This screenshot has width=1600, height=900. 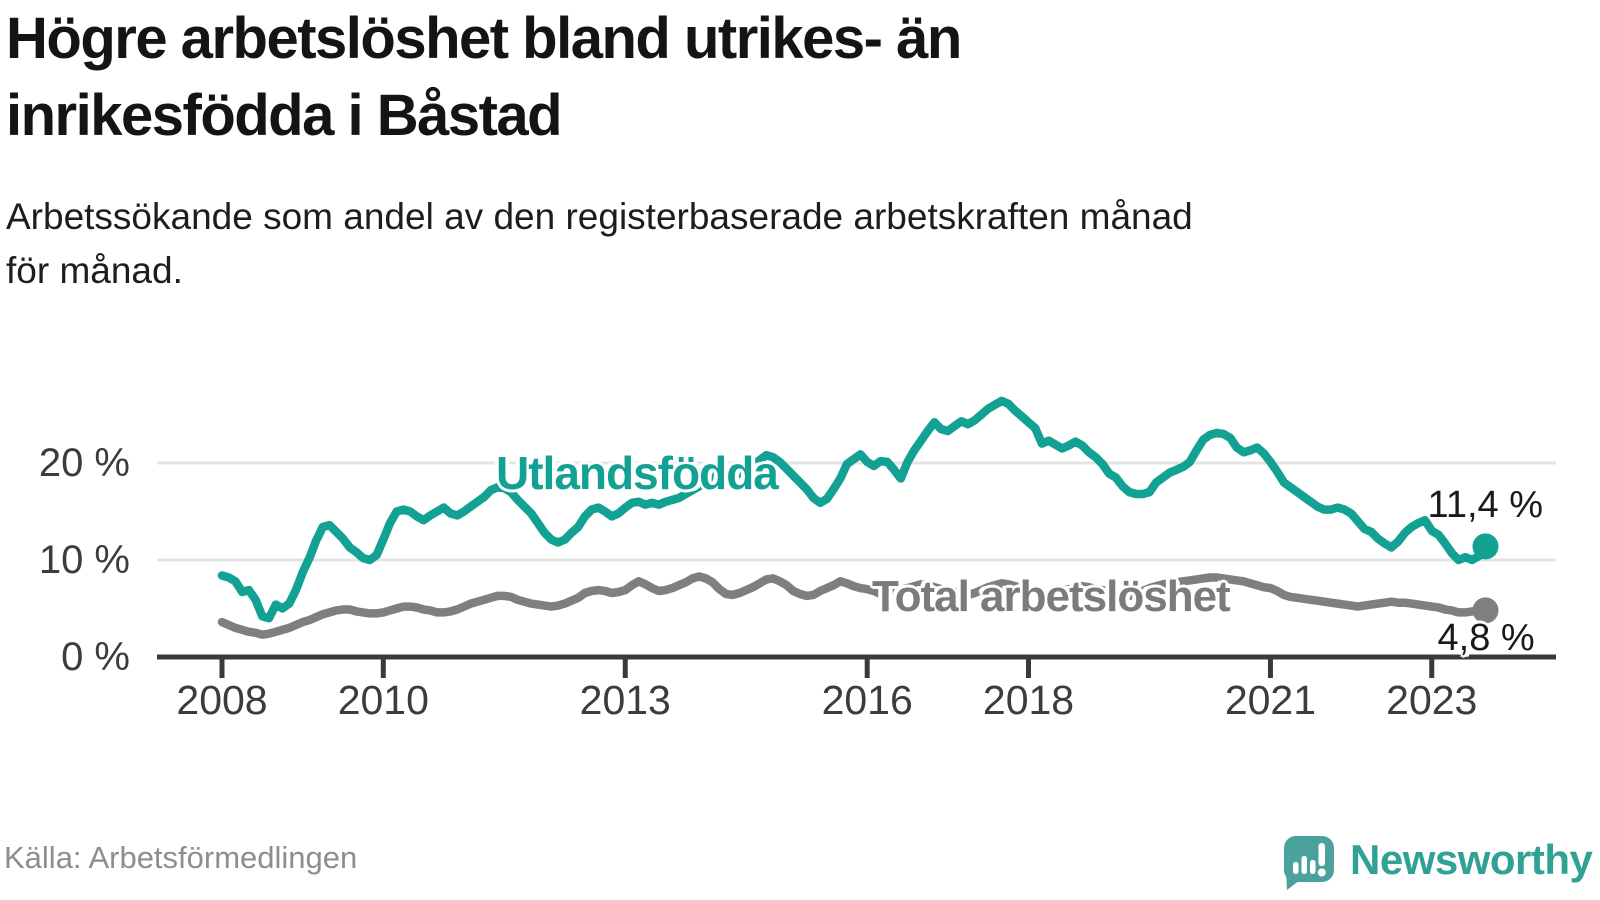 I want to click on x-axis, so click(x=856, y=666).